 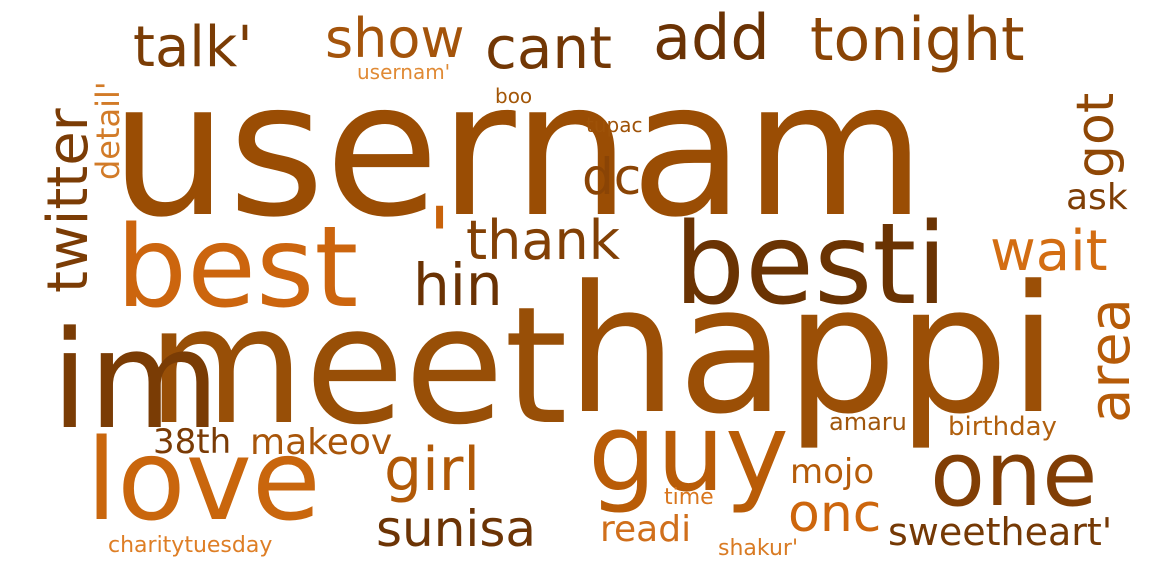 I want to click on word-love: love, so click(x=203, y=481).